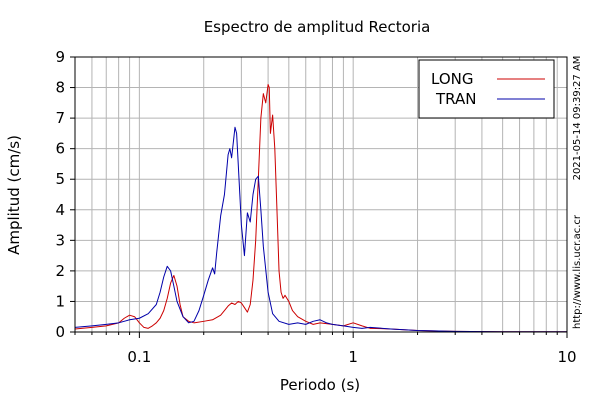 The width and height of the screenshot is (600, 400). I want to click on y-tick-label: 1, so click(60, 301).